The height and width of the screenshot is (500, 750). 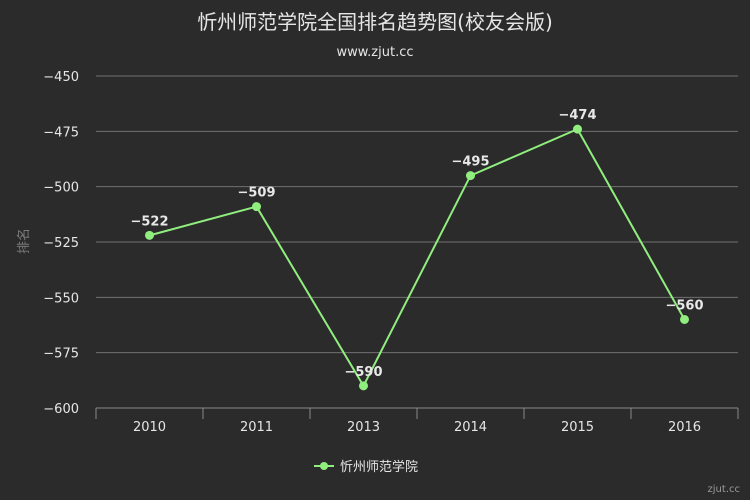 I want to click on x-tick-label: 2013, so click(x=363, y=427).